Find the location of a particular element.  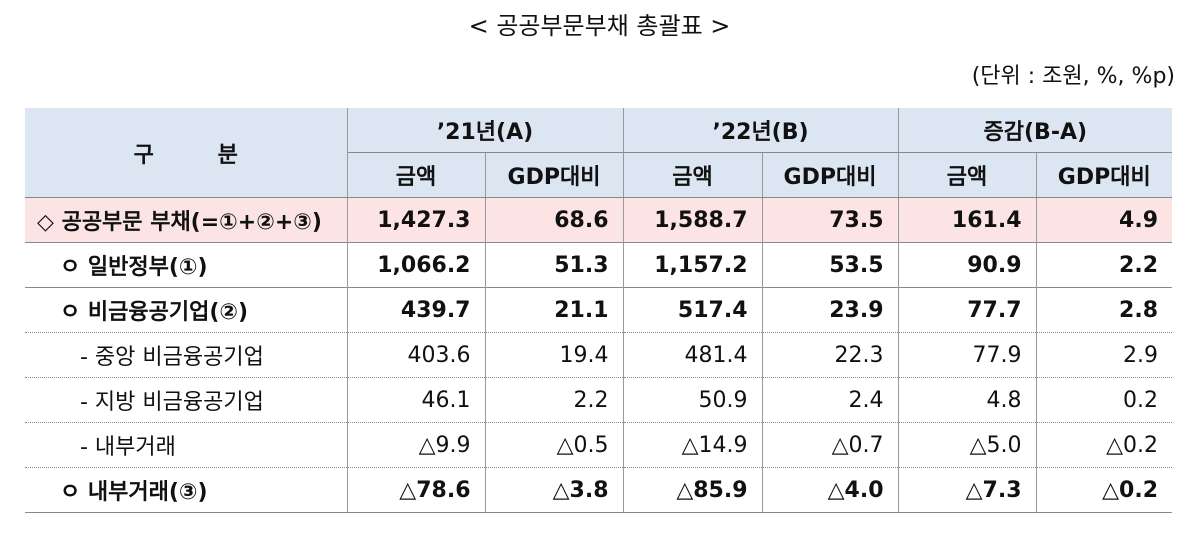

data-row: - 중앙 비금융공기업 403.6 19.4 481.4 22.3 77.9 2.9 is located at coordinates (599, 355).